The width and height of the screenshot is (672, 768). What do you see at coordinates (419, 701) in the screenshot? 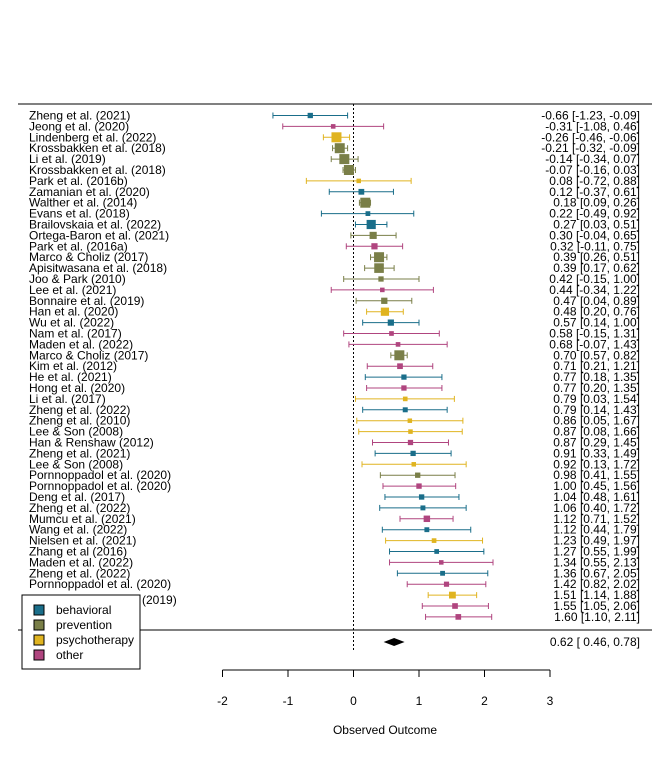
I see `x-tick-label: 1` at bounding box center [419, 701].